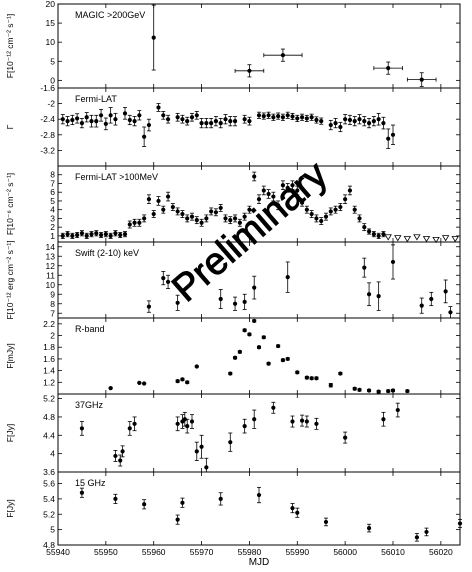 The height and width of the screenshot is (572, 472). What do you see at coordinates (107, 253) in the screenshot?
I see `panel-label: Swift (2-10) keV` at bounding box center [107, 253].